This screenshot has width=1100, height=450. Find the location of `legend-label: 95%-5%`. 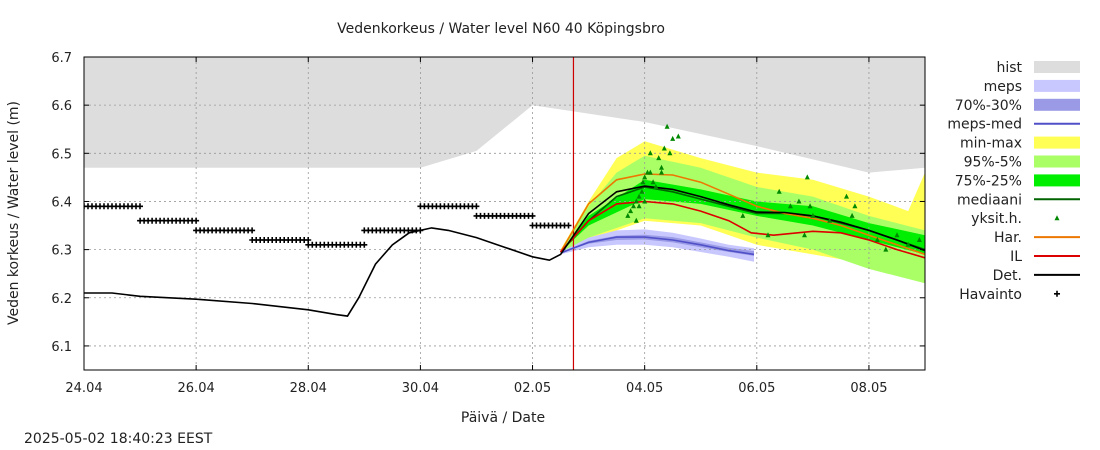

legend-label: 95%-5% is located at coordinates (993, 163).